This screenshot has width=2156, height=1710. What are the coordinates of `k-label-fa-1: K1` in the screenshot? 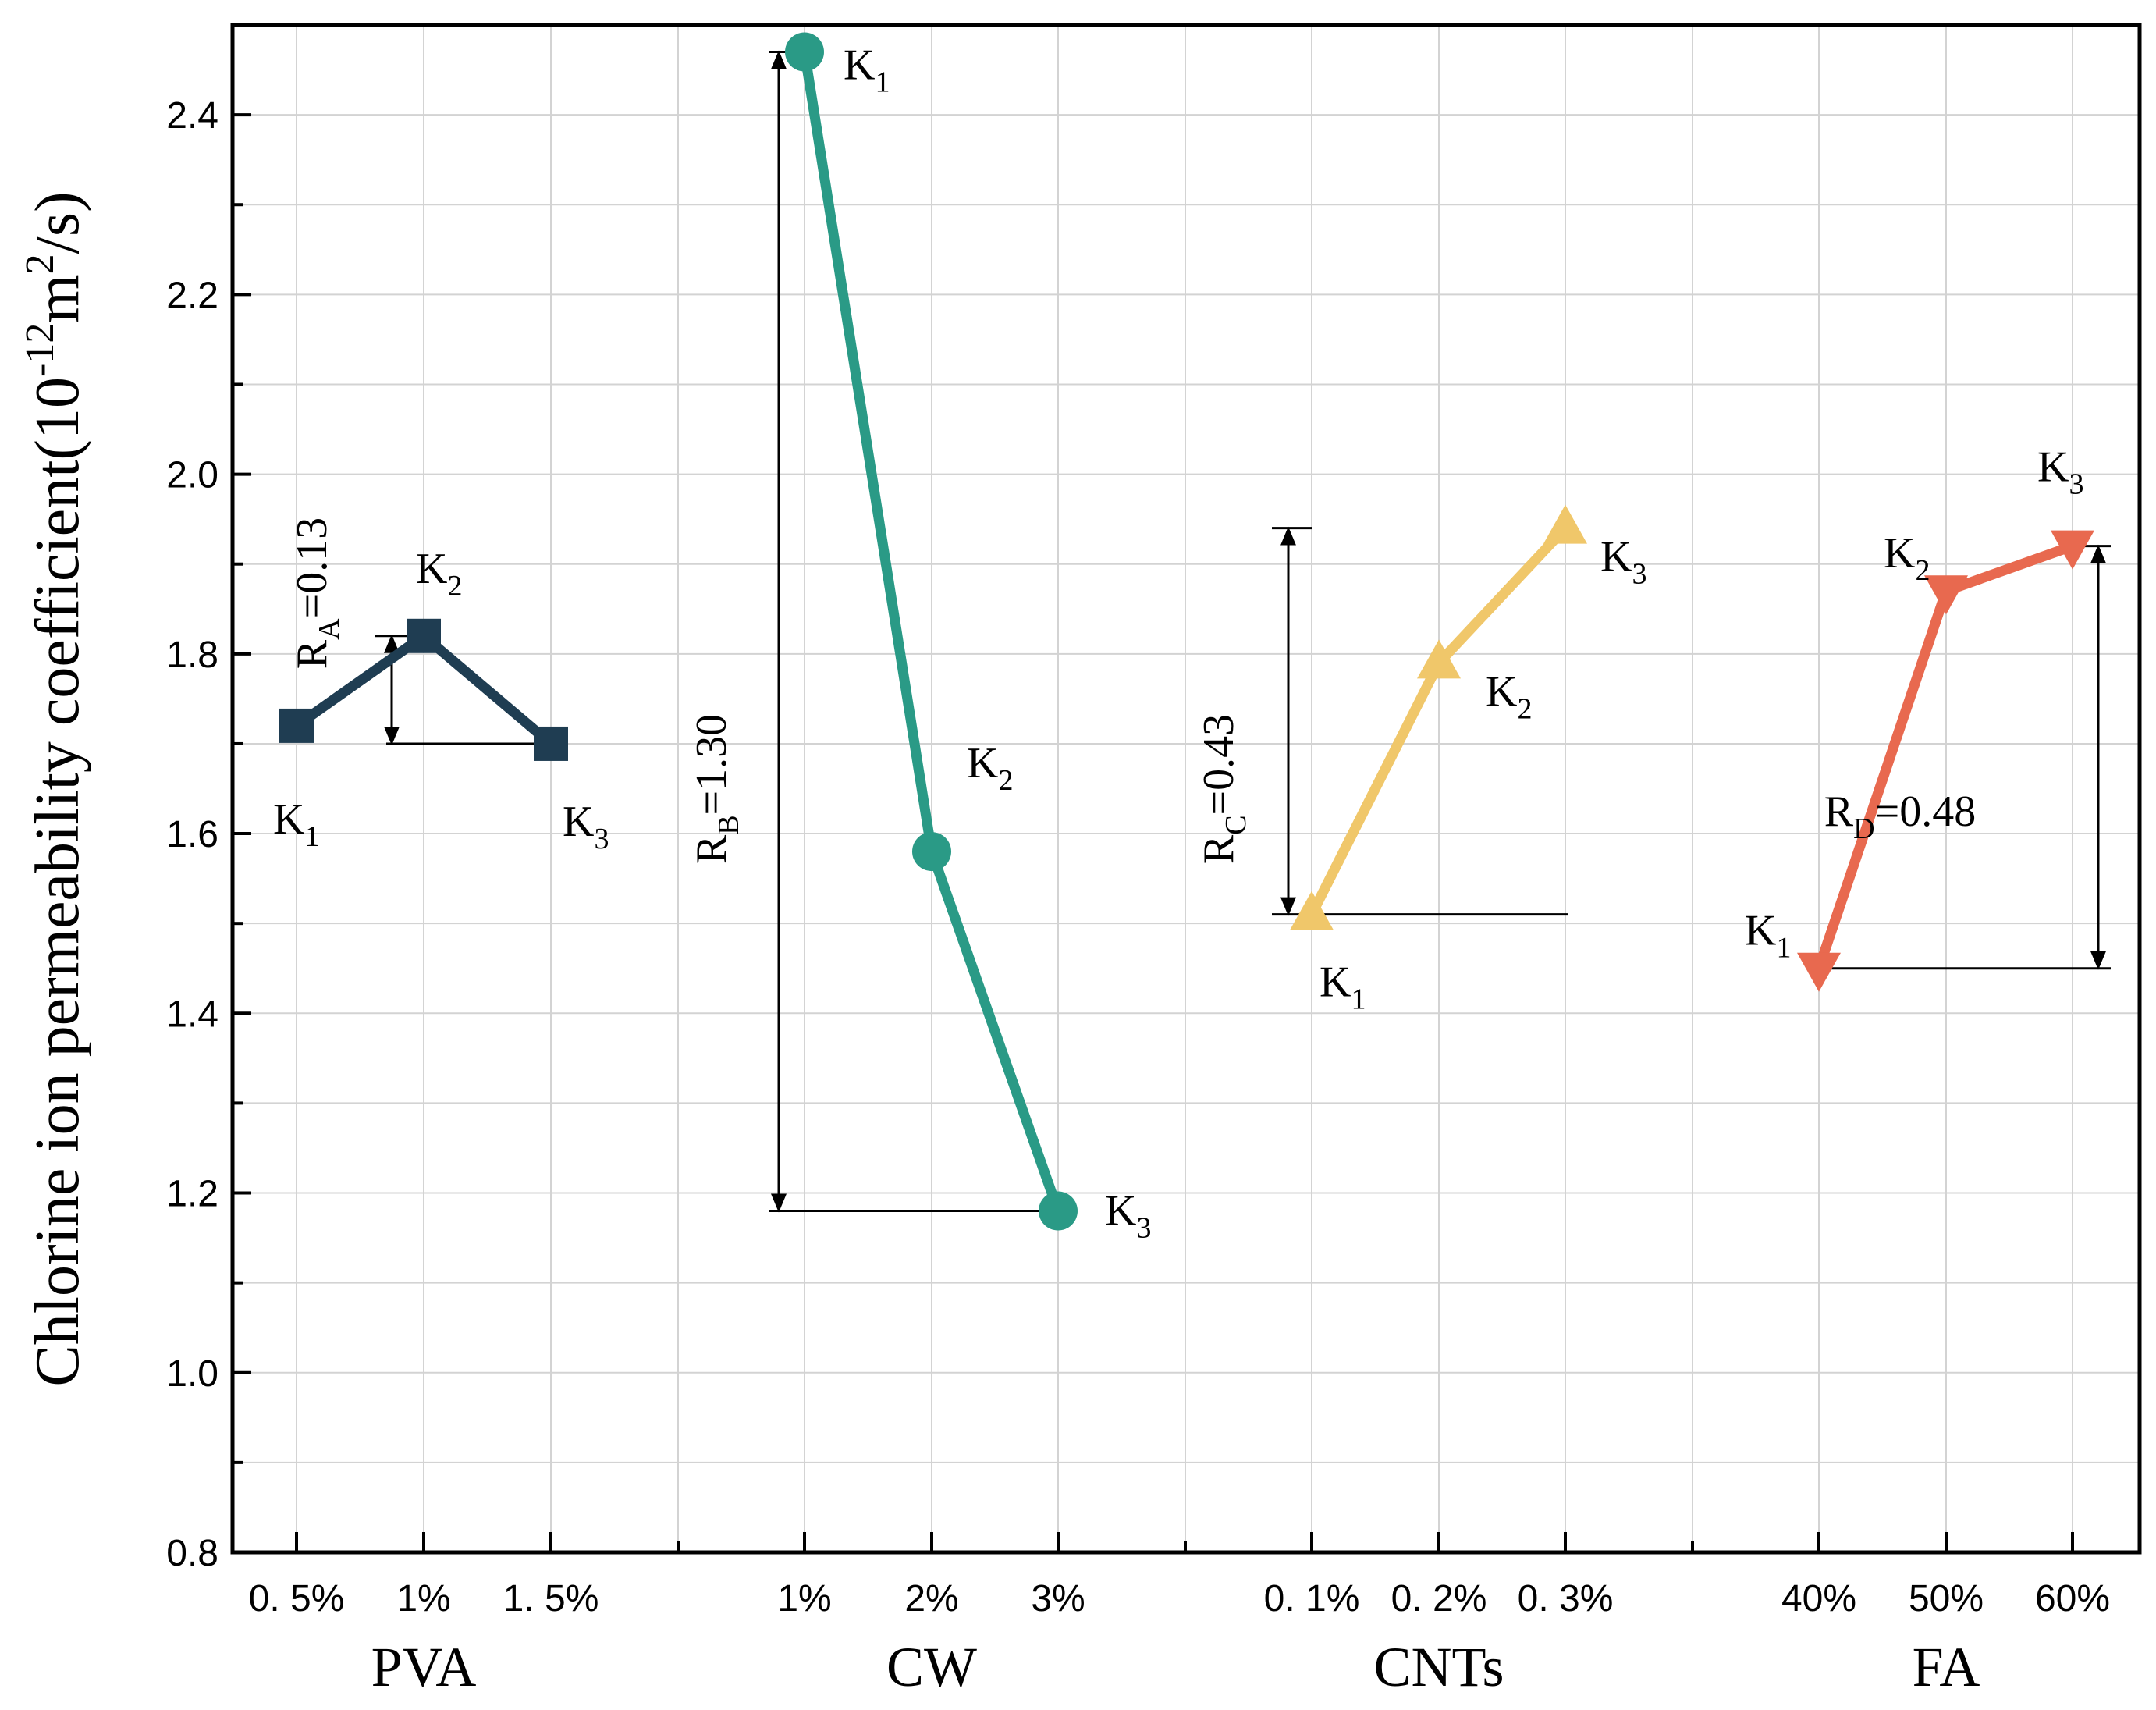 It's located at (1768, 936).